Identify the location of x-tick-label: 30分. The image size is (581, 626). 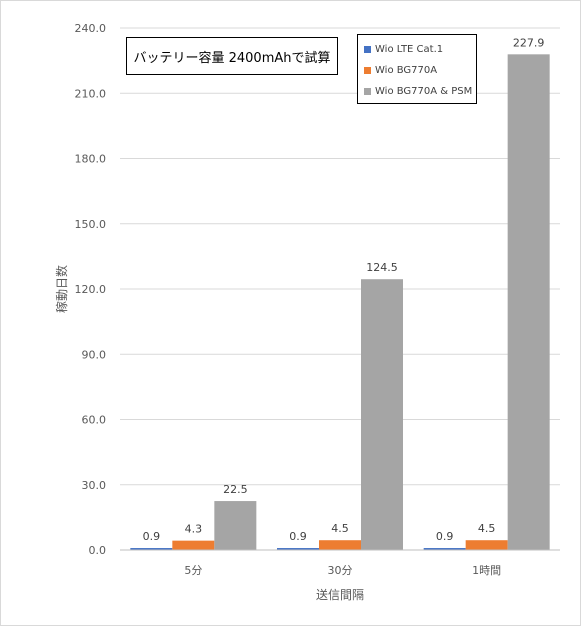
(340, 570).